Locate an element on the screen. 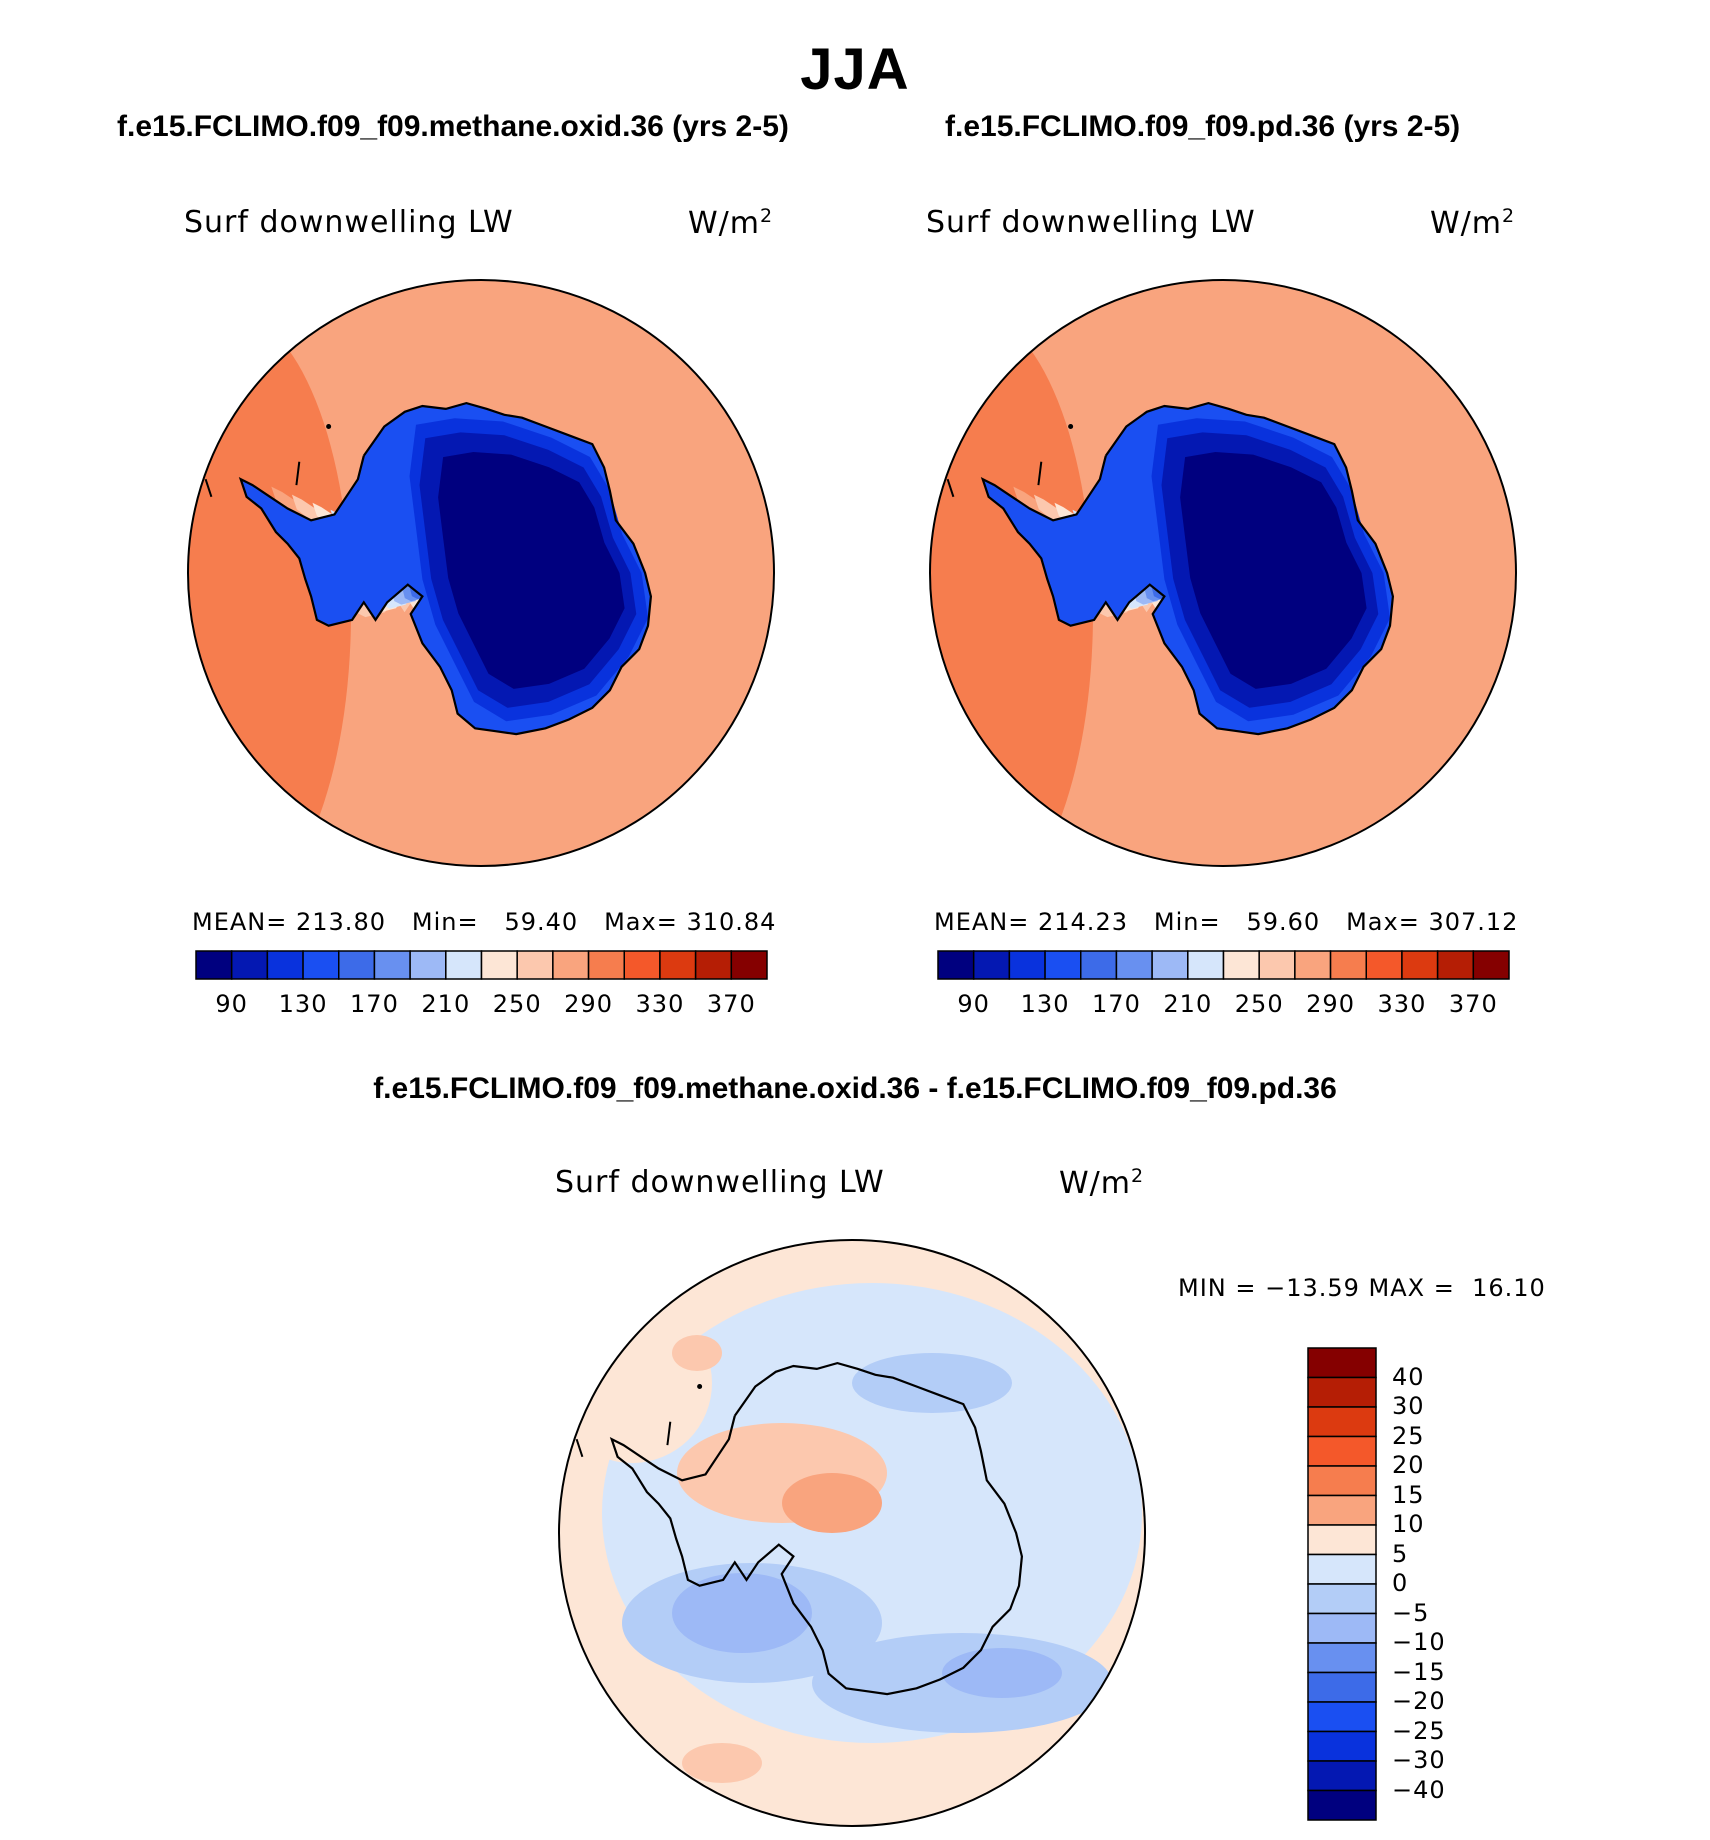 The height and width of the screenshot is (1840, 1710). panel1-colorbar is located at coordinates (481, 965).